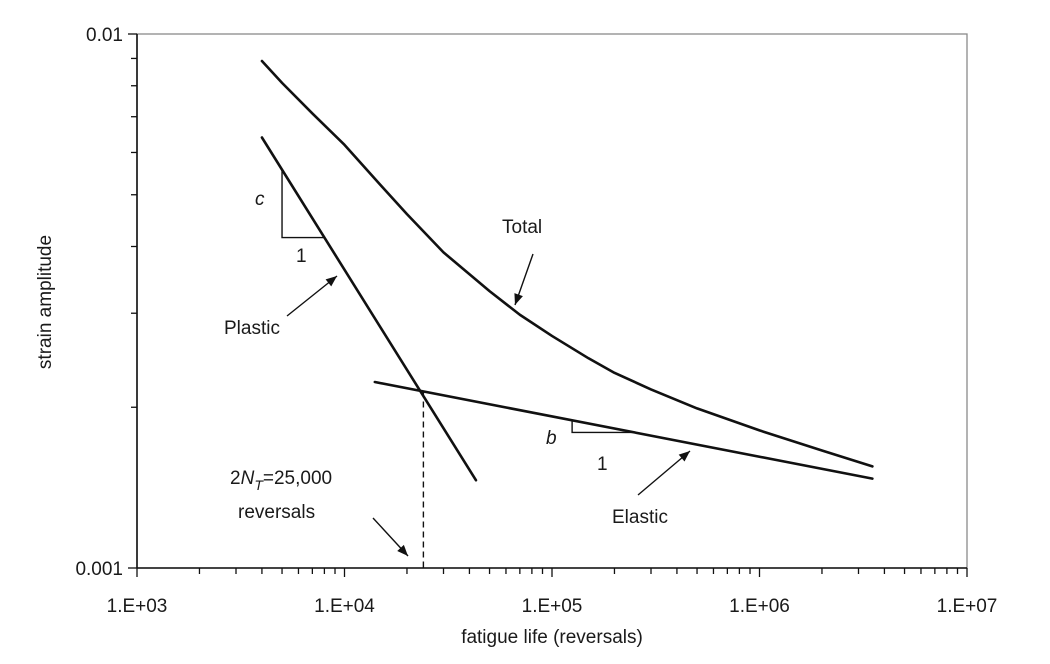 This screenshot has width=1050, height=664. I want to click on transition-value: =25,000, so click(297, 478).